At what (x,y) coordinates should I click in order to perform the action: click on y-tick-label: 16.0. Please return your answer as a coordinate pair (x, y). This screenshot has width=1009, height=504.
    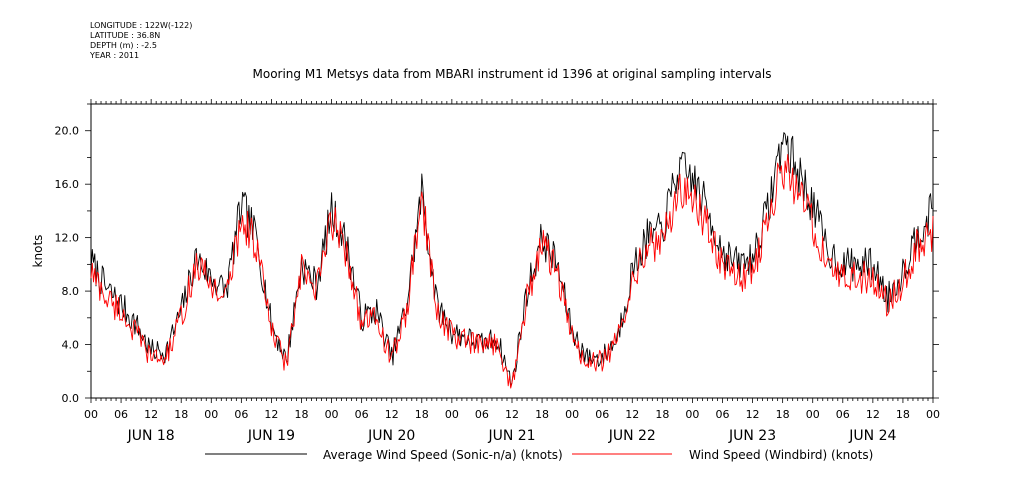
    Looking at the image, I should click on (67, 184).